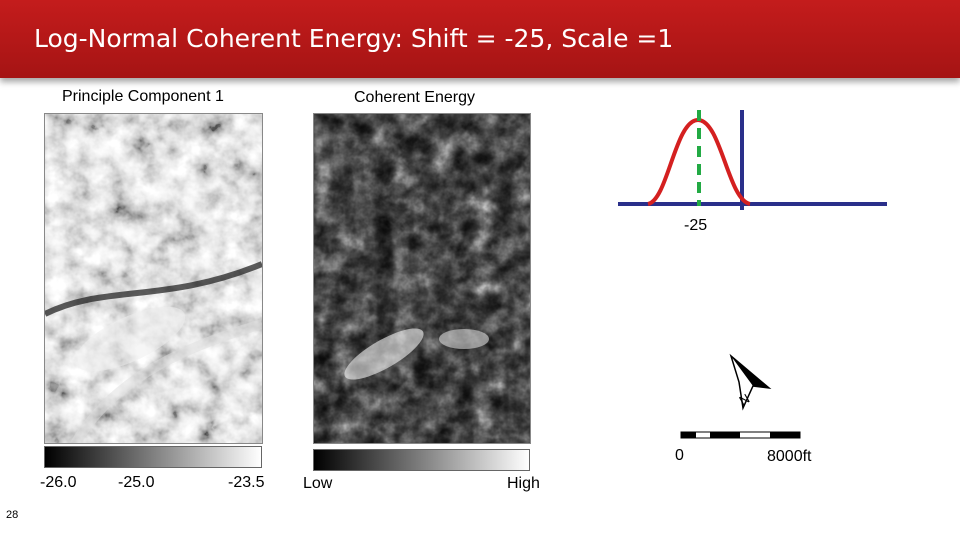 This screenshot has width=960, height=540. I want to click on principal-component-image, so click(153, 278).